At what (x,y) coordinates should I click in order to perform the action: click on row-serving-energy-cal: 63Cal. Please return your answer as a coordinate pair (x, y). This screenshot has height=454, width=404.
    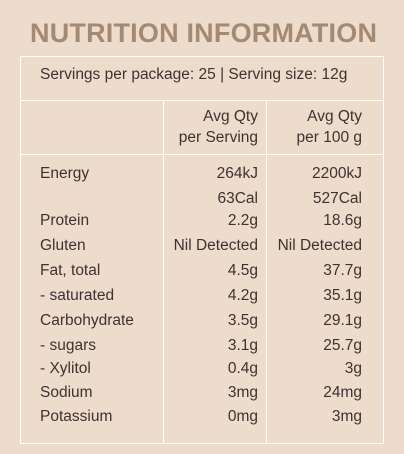
    Looking at the image, I should click on (238, 198).